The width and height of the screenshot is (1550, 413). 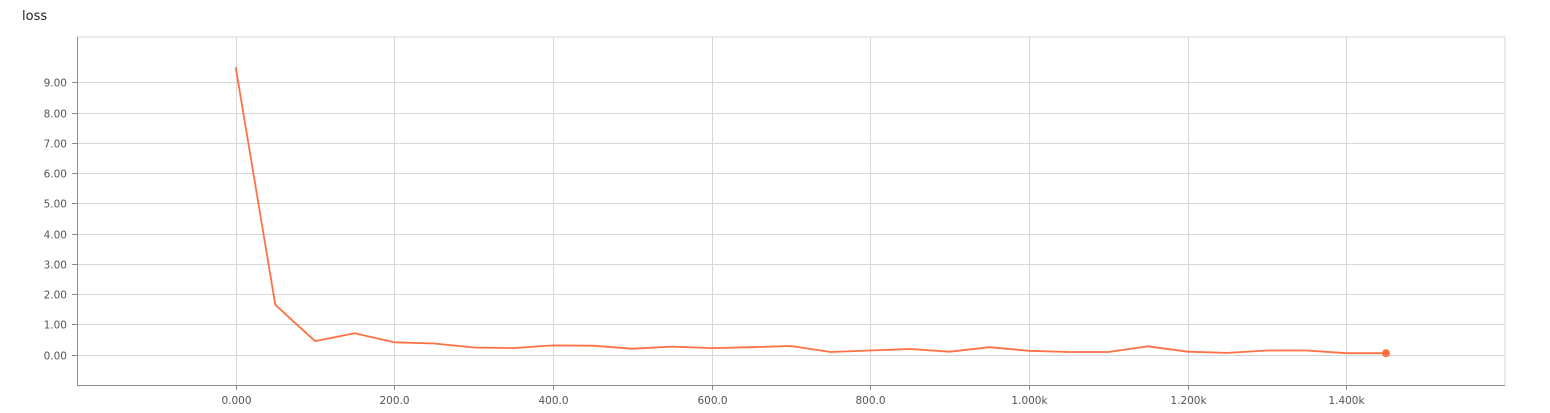 What do you see at coordinates (55, 145) in the screenshot?
I see `y-tick-label: 7.00` at bounding box center [55, 145].